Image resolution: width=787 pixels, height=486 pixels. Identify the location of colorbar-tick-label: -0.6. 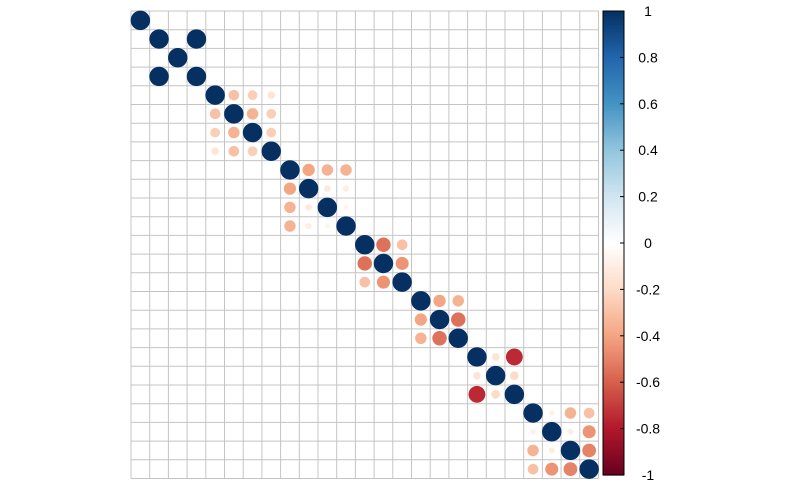
(648, 382).